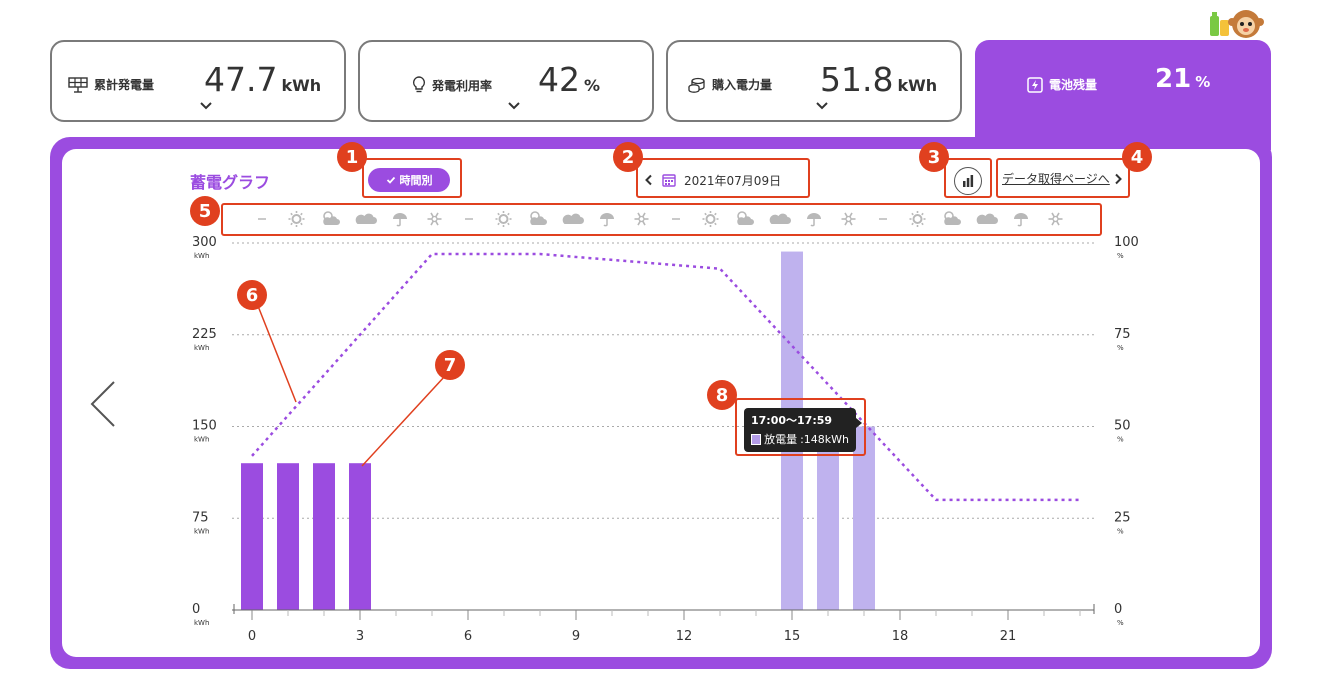  Describe the element at coordinates (934, 157) in the screenshot. I see `annotation-badge-3: 3` at that location.